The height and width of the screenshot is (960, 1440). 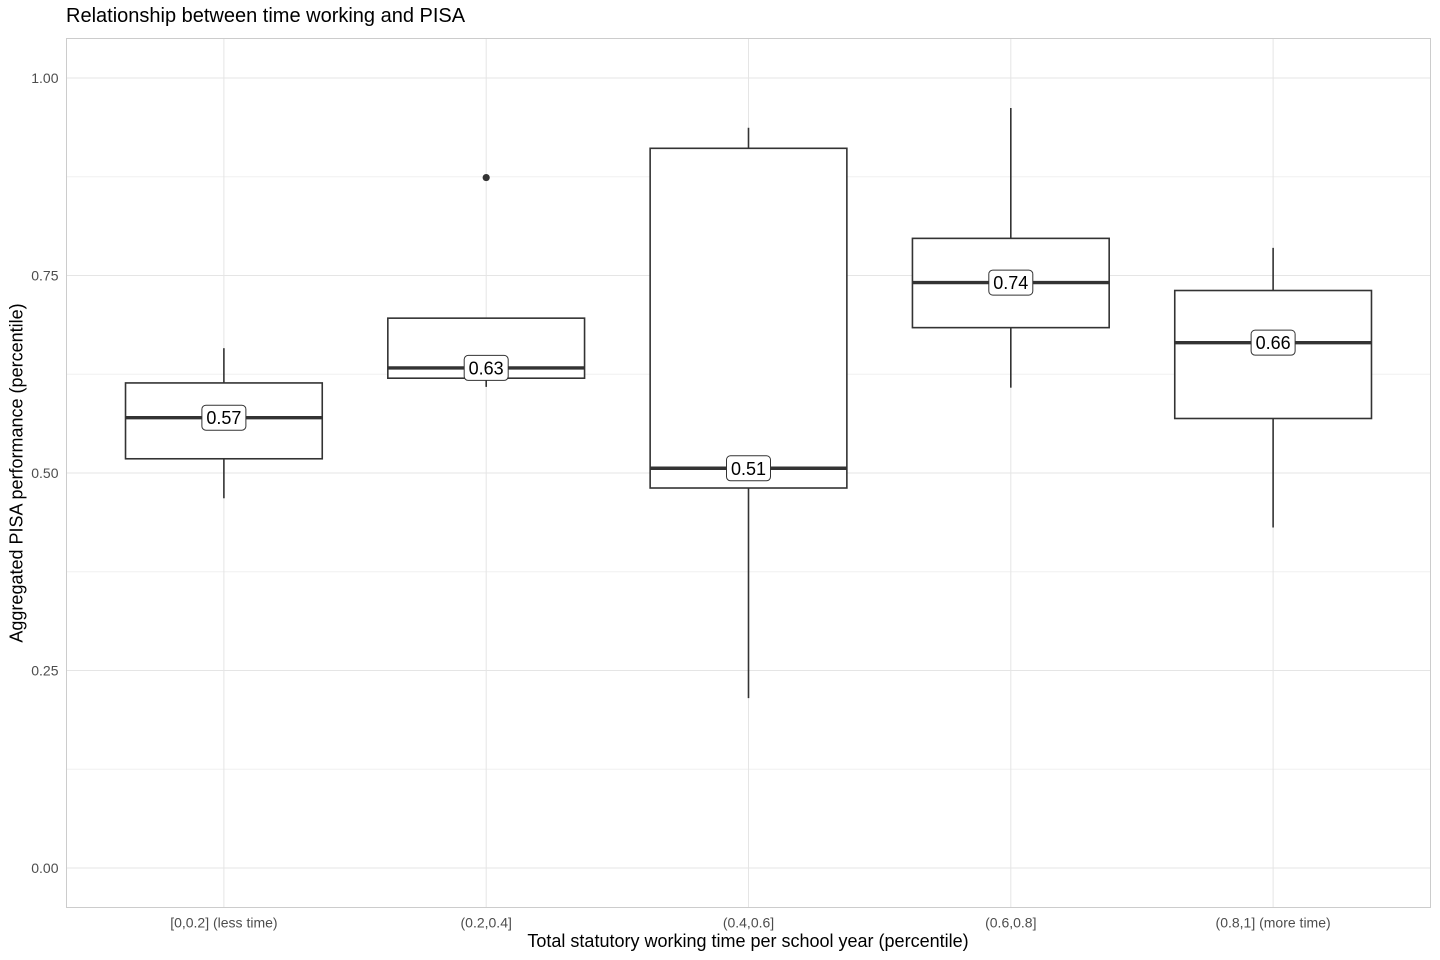 What do you see at coordinates (748, 923) in the screenshot?
I see `x-tick-label: (0.4,0.6]` at bounding box center [748, 923].